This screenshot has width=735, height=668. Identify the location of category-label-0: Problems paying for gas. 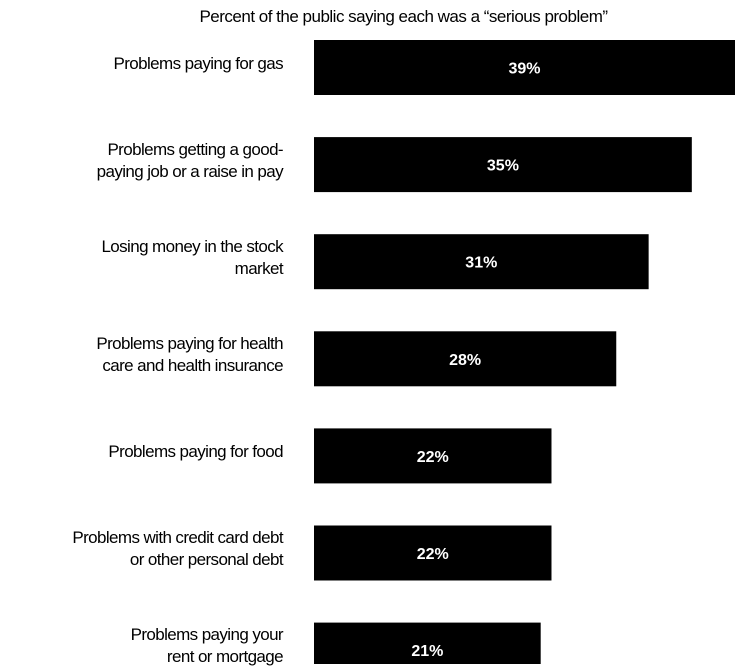
(198, 63).